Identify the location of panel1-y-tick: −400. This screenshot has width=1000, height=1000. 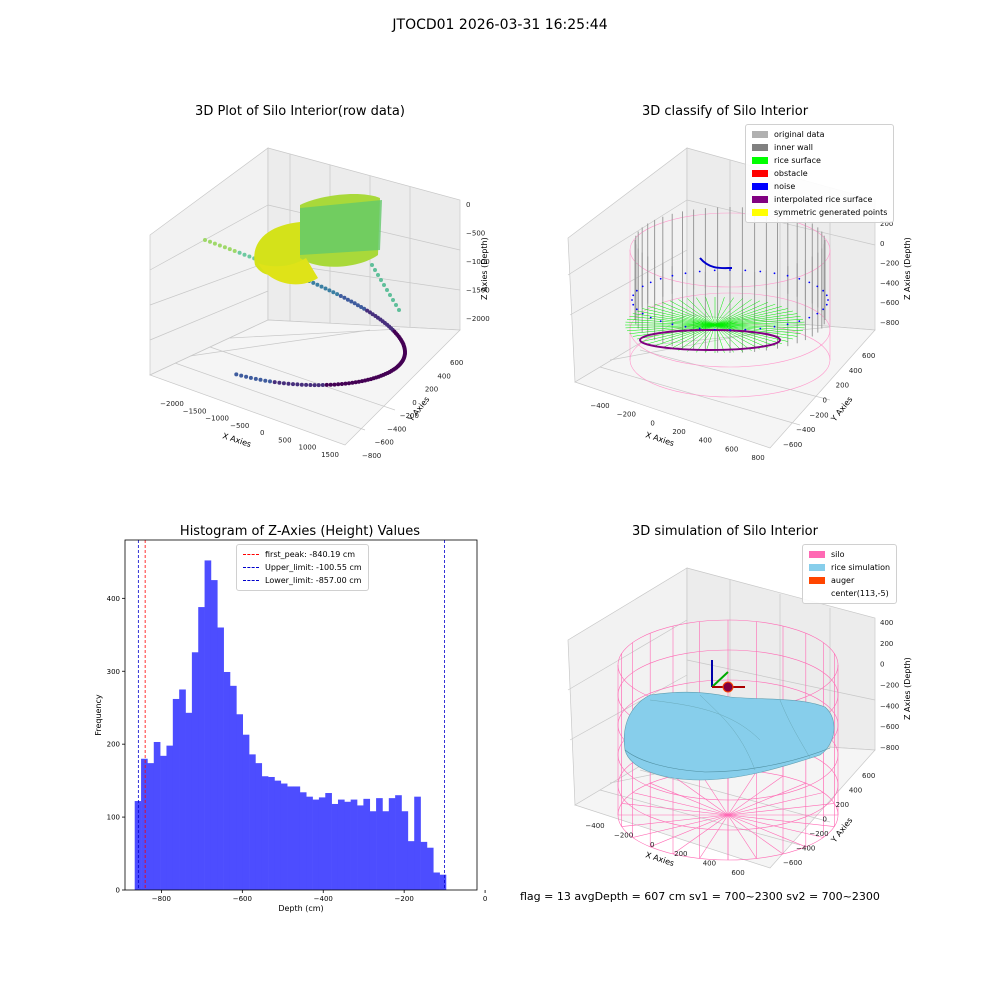
(396, 429).